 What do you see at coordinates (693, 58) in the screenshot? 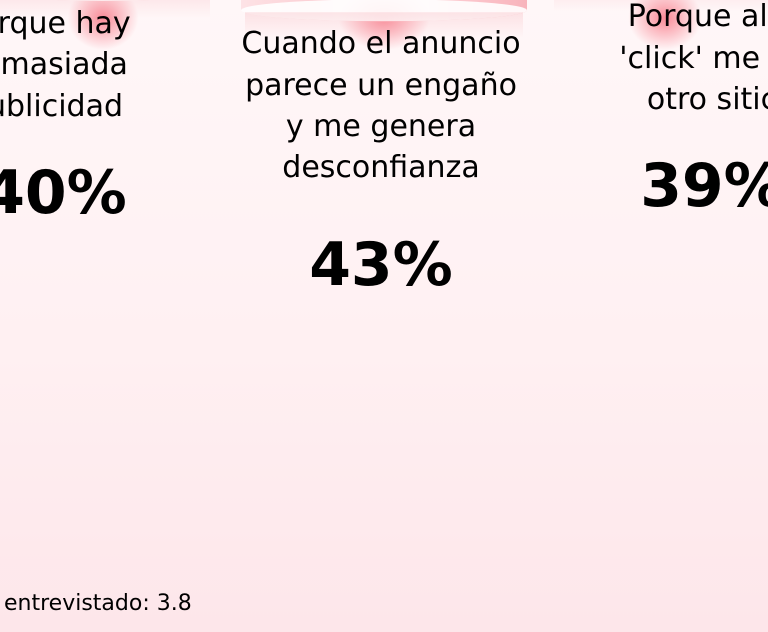
I see `category-label-line: 'click' me lle` at bounding box center [693, 58].